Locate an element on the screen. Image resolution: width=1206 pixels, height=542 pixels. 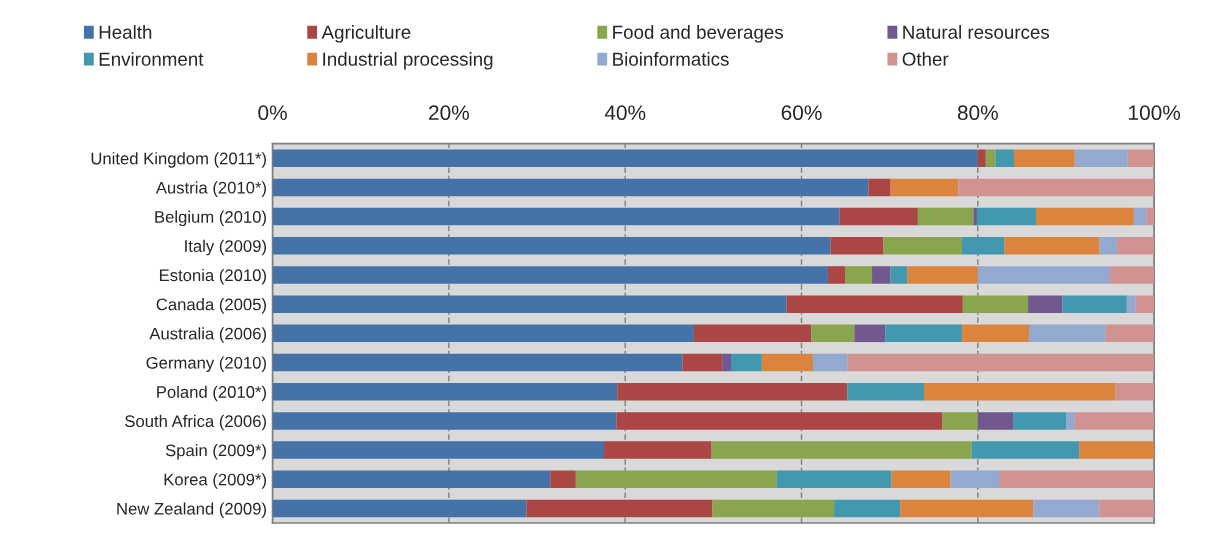
legend-label: Agriculture is located at coordinates (366, 34).